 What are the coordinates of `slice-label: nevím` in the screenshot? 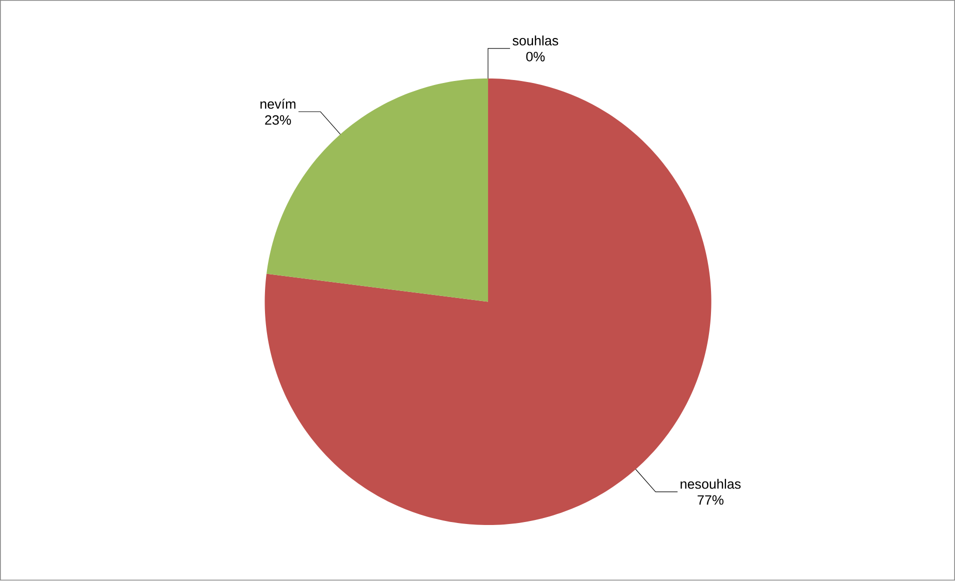 It's located at (278, 104).